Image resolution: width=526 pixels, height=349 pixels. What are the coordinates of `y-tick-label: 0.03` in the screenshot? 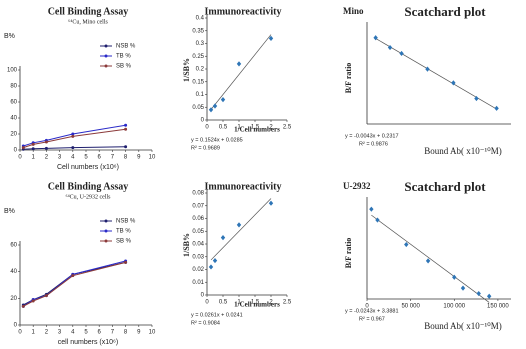 It's located at (198, 257).